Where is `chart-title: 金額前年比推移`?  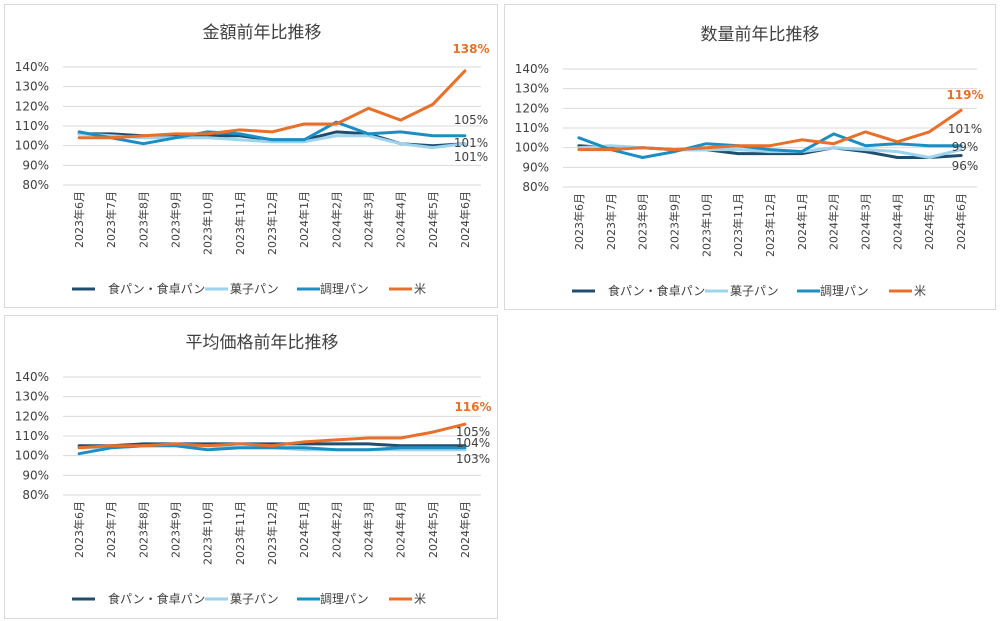
chart-title: 金額前年比推移 is located at coordinates (262, 33).